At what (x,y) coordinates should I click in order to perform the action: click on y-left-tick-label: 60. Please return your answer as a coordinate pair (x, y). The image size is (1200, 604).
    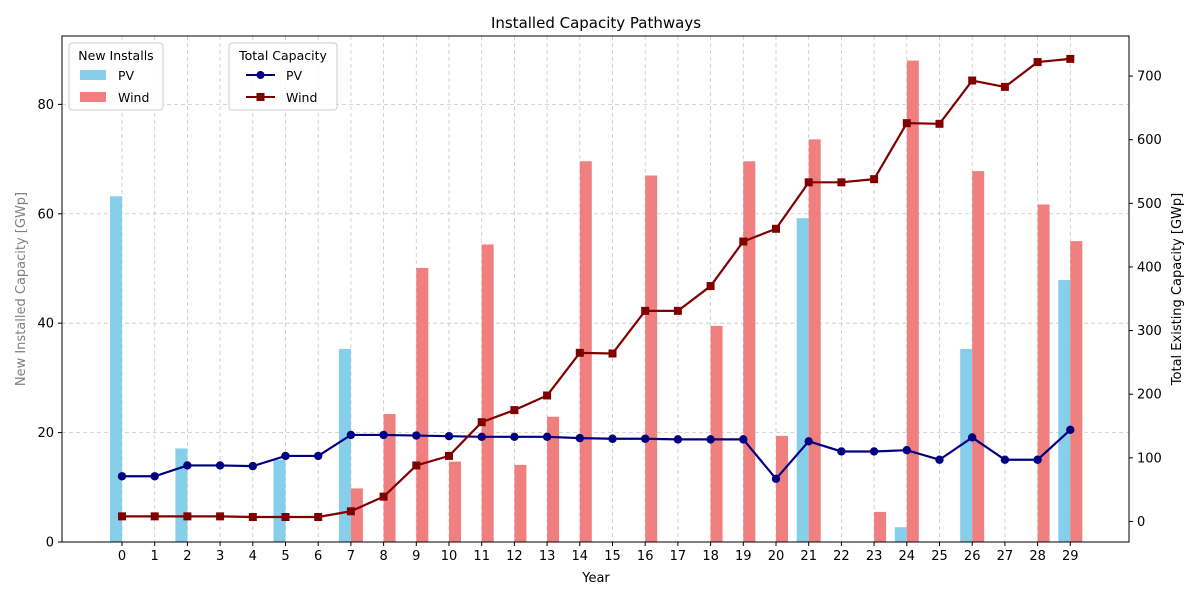
    Looking at the image, I should click on (45, 214).